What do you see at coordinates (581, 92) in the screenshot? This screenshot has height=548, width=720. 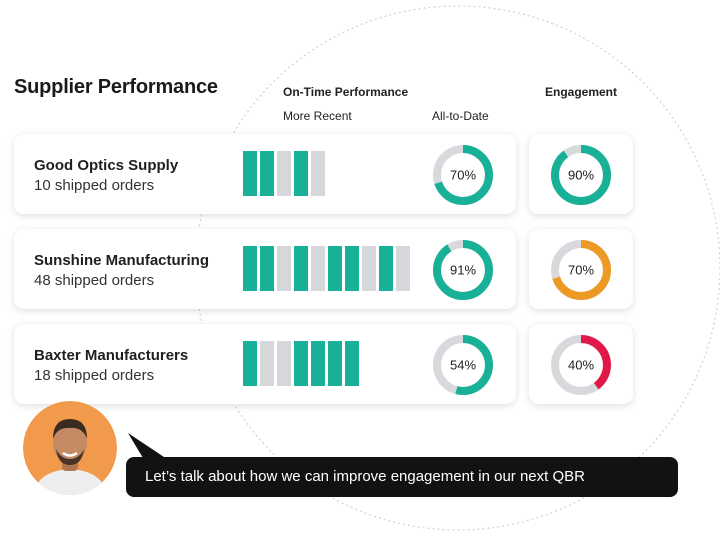 I see `header-engagement: Engagement` at bounding box center [581, 92].